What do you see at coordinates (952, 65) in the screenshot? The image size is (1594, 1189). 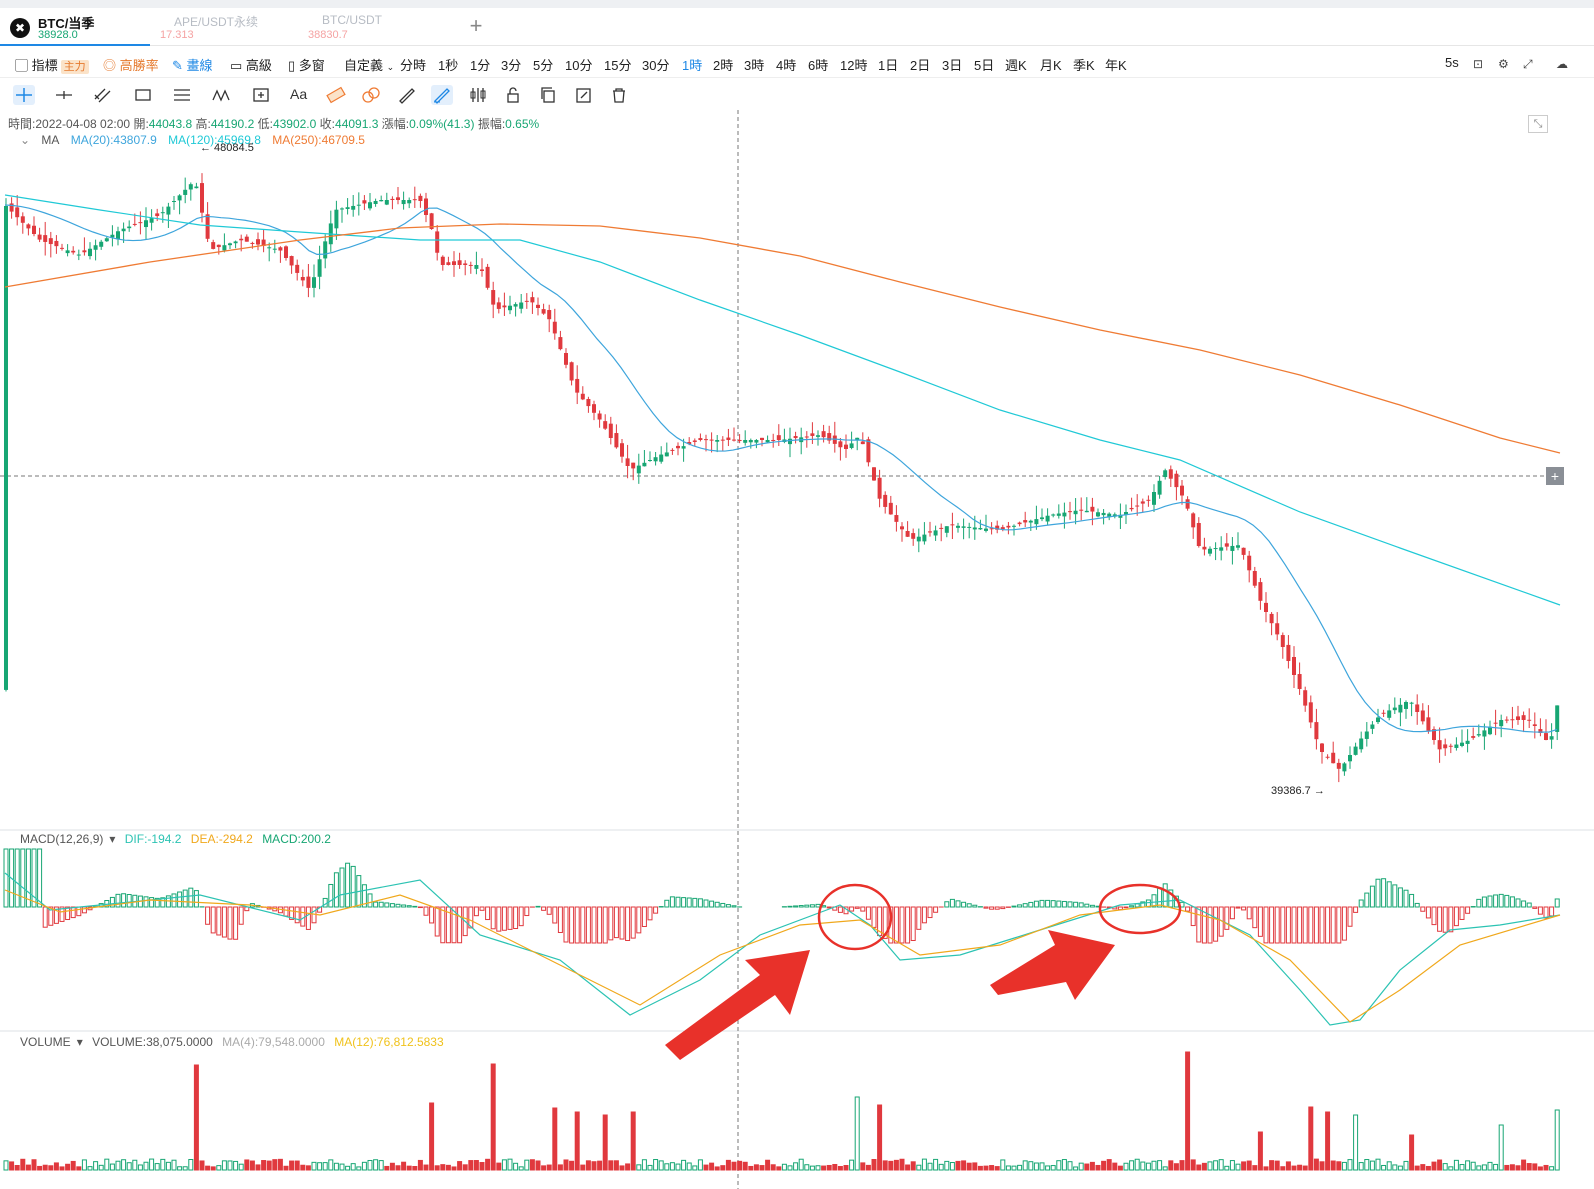 I see `interval-16: 3日` at bounding box center [952, 65].